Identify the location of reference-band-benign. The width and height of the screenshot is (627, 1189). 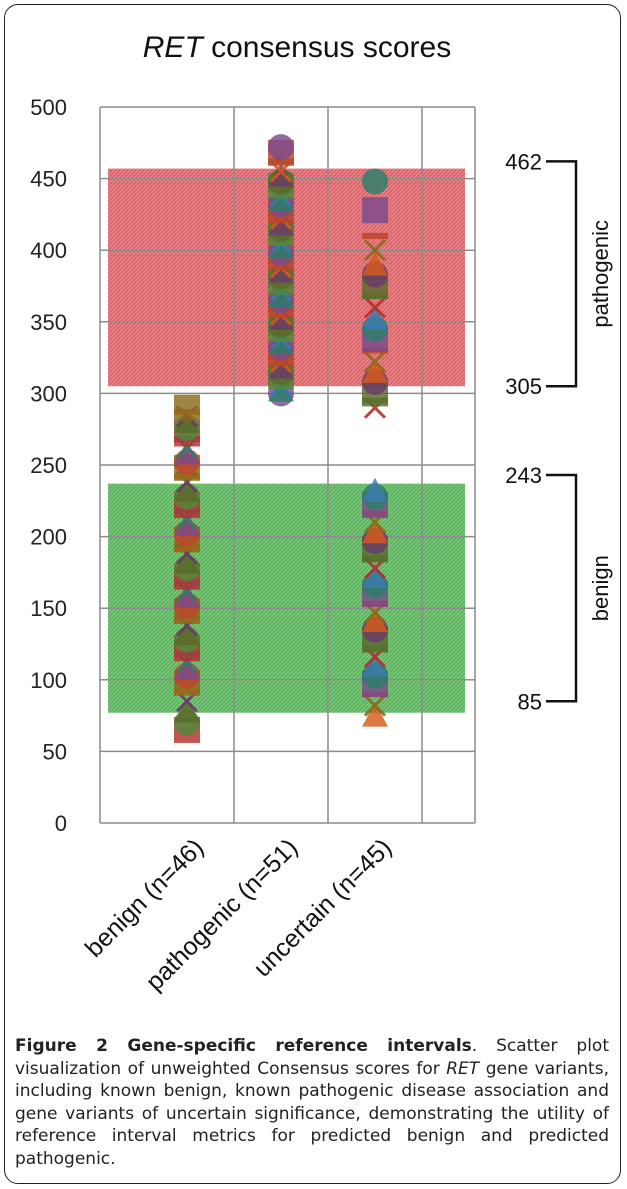
(286, 598).